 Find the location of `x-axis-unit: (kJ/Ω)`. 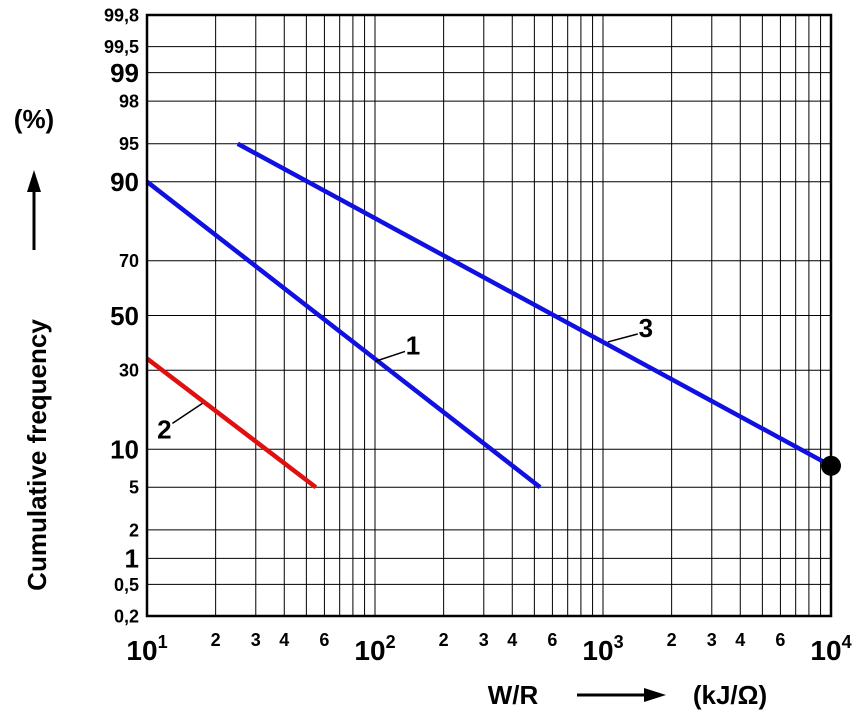

x-axis-unit: (kJ/Ω) is located at coordinates (730, 695).